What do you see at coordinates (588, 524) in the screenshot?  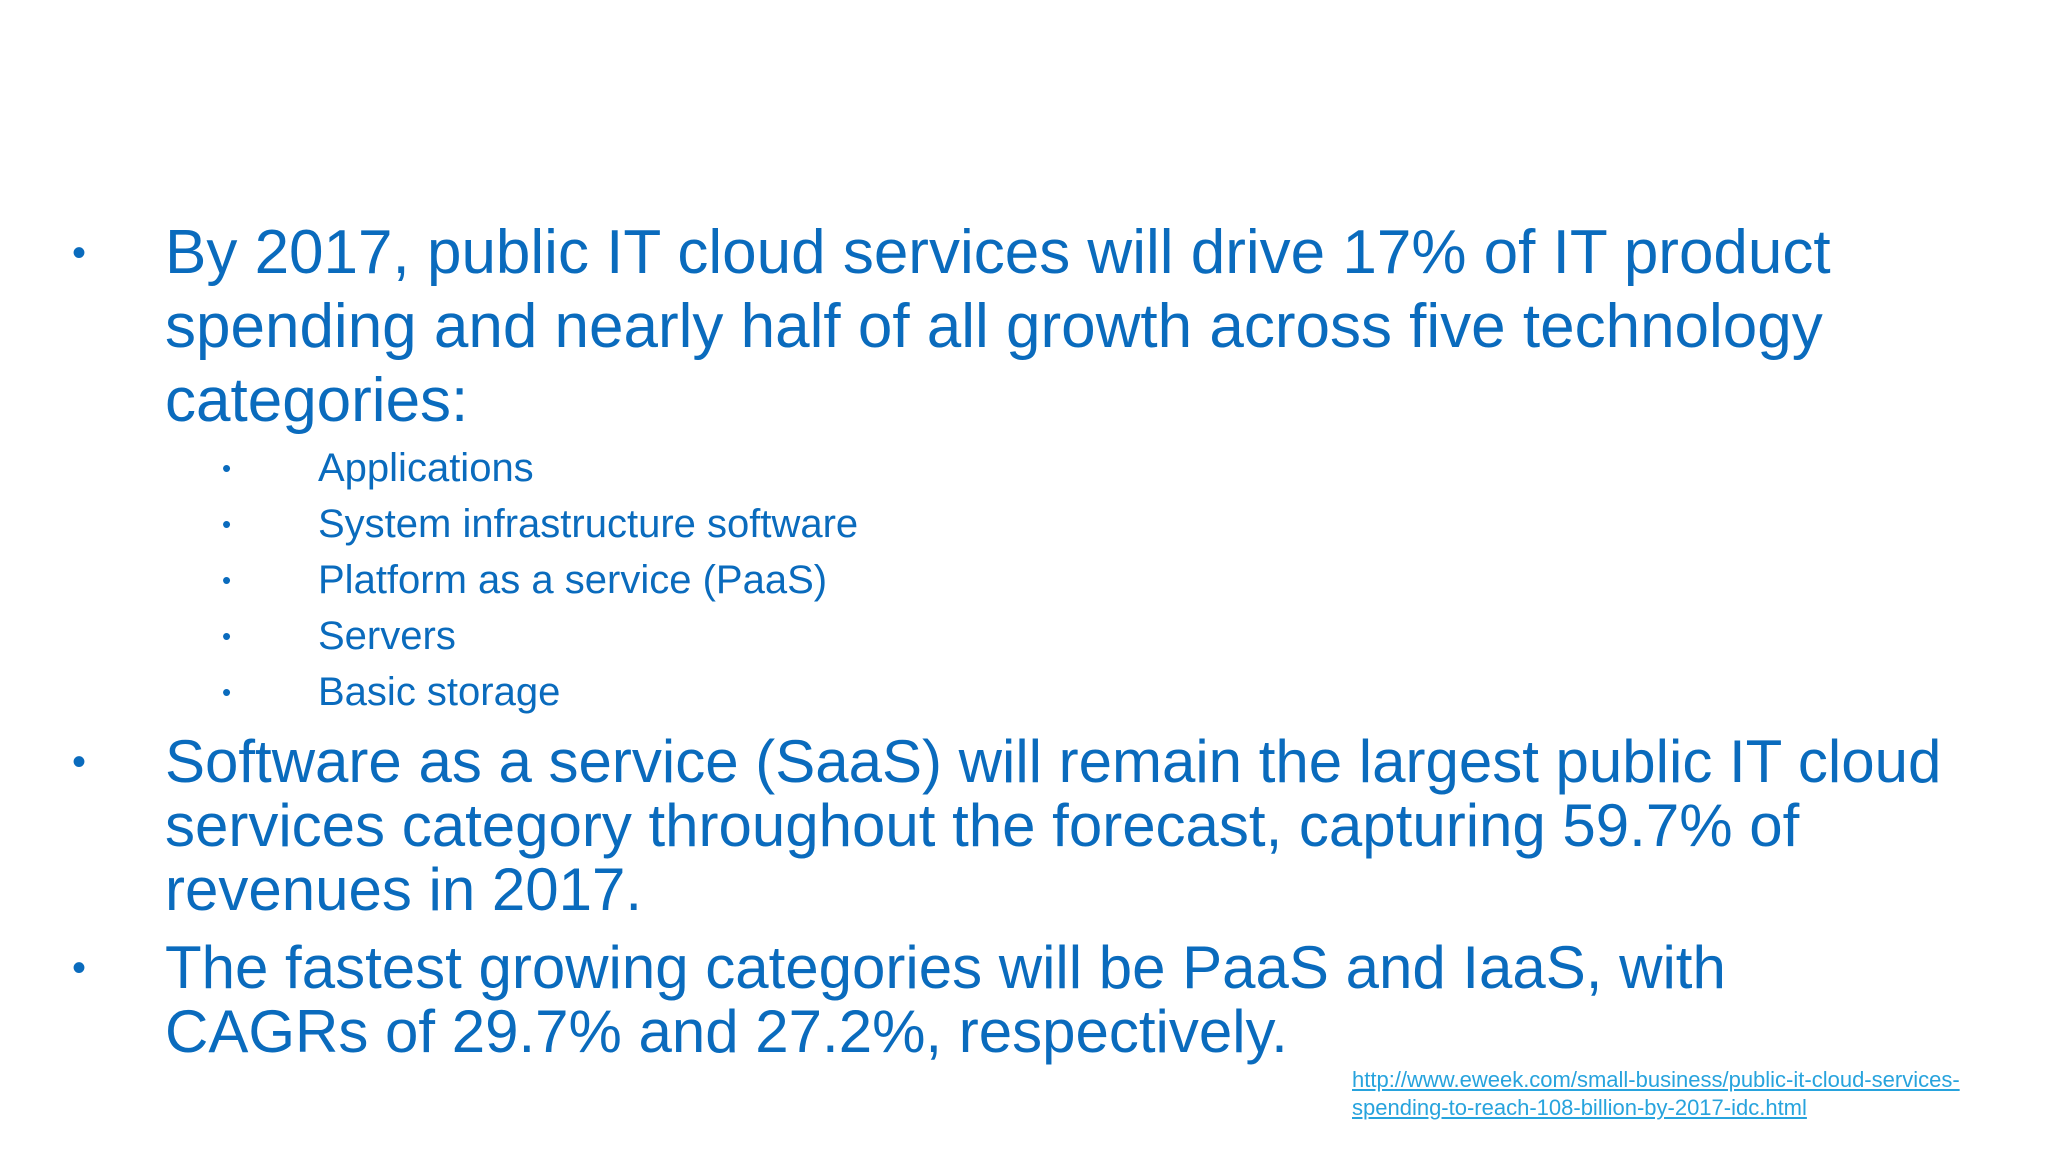 I see `sub-bullet-text: System infrastructure software` at bounding box center [588, 524].